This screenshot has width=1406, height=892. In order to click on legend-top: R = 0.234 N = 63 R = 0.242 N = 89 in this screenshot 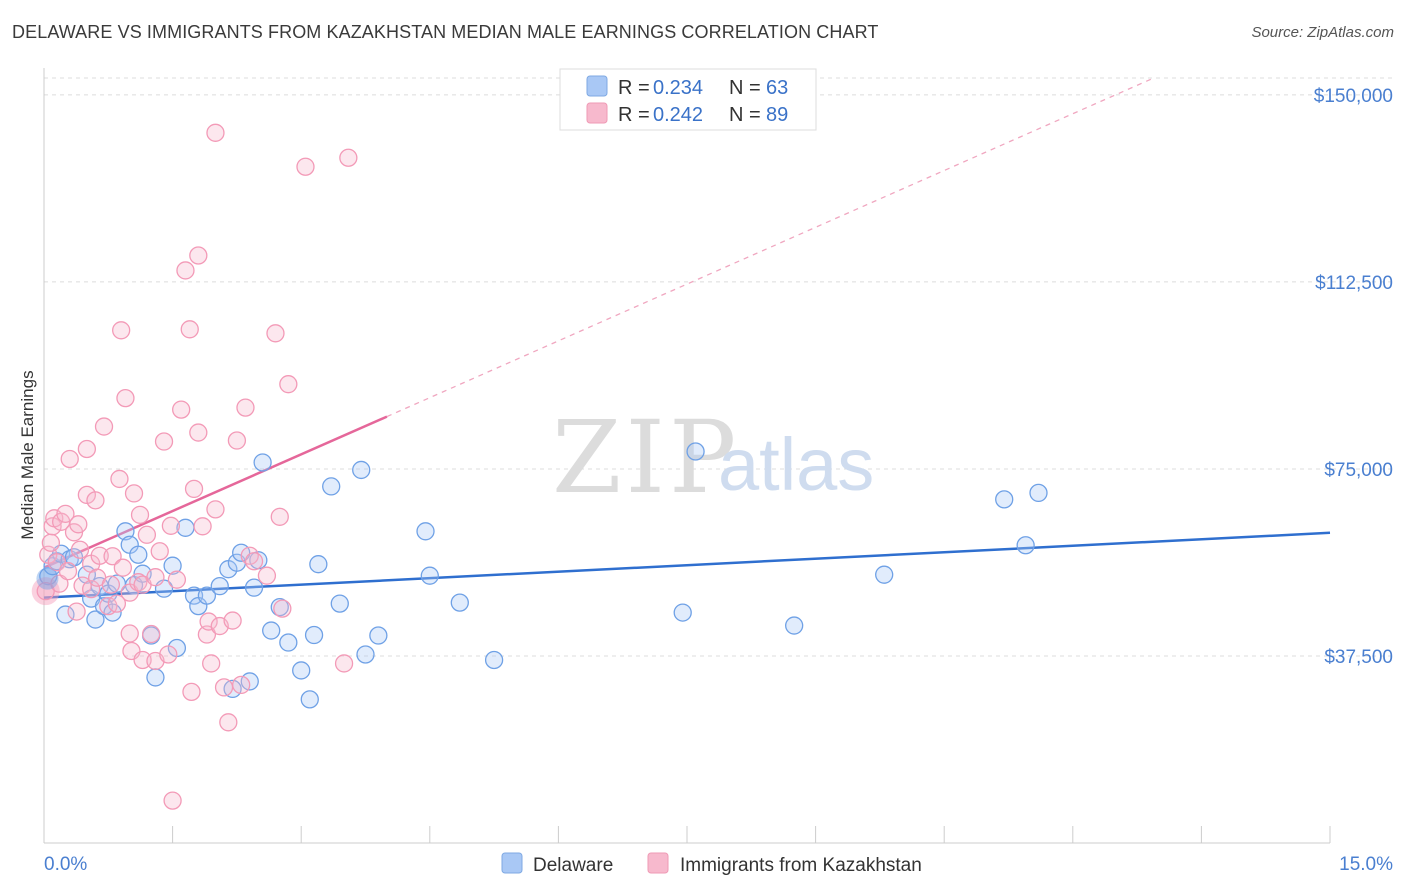, I will do `click(688, 99)`.